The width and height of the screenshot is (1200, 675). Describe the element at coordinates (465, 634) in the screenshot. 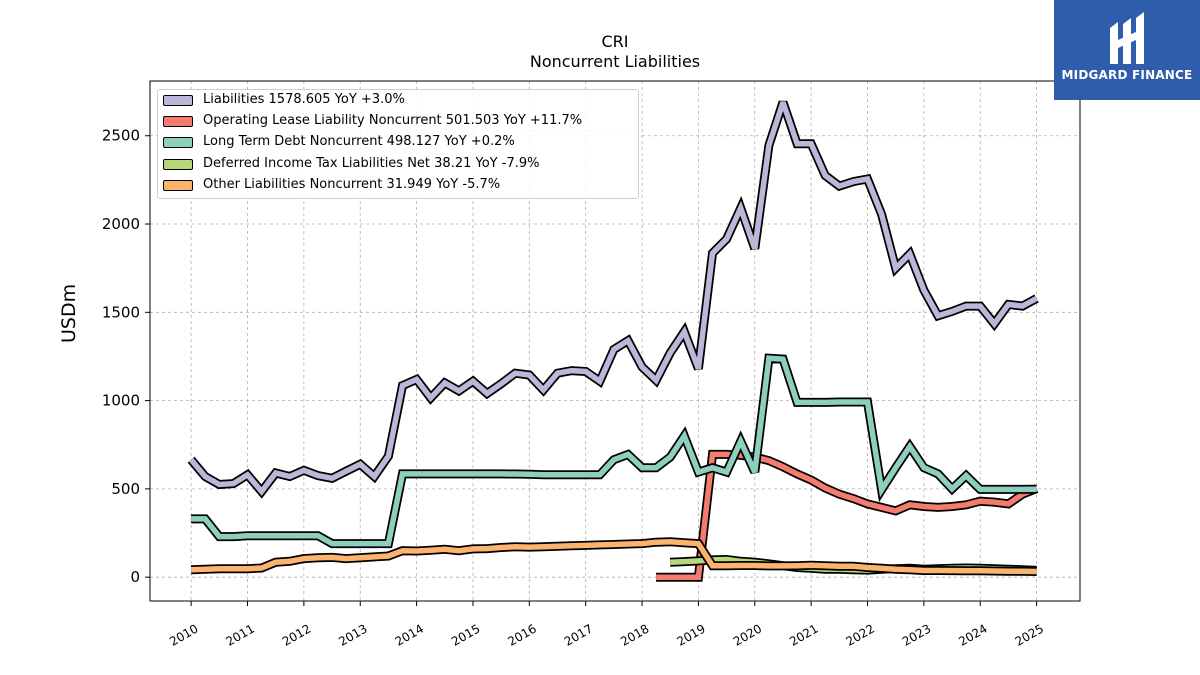

I see `x-tick-label: 2015` at that location.